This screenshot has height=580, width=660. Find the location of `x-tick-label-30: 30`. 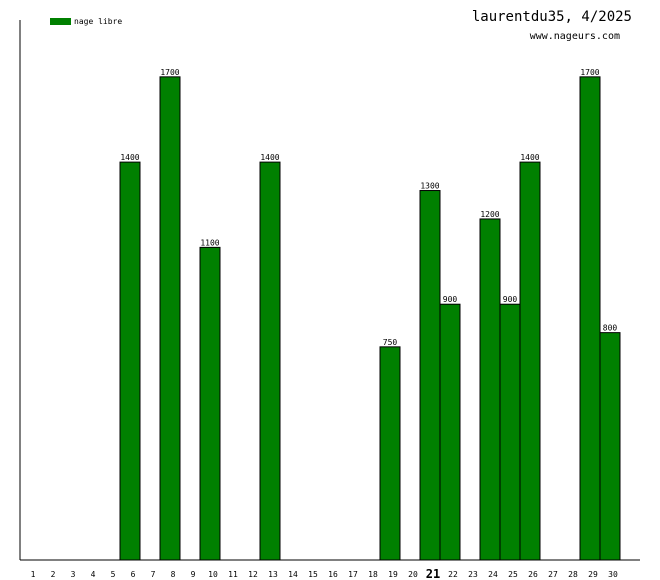

x-tick-label-30: 30 is located at coordinates (613, 574).